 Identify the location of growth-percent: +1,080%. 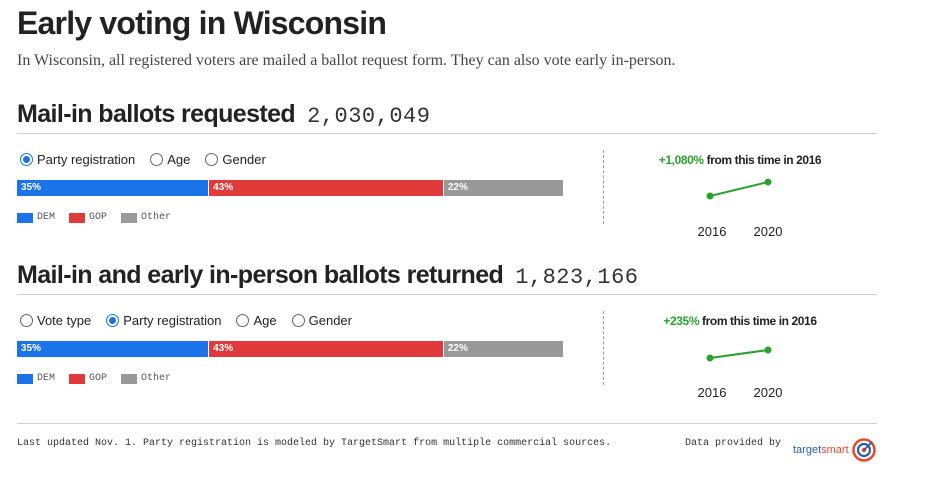
(681, 160).